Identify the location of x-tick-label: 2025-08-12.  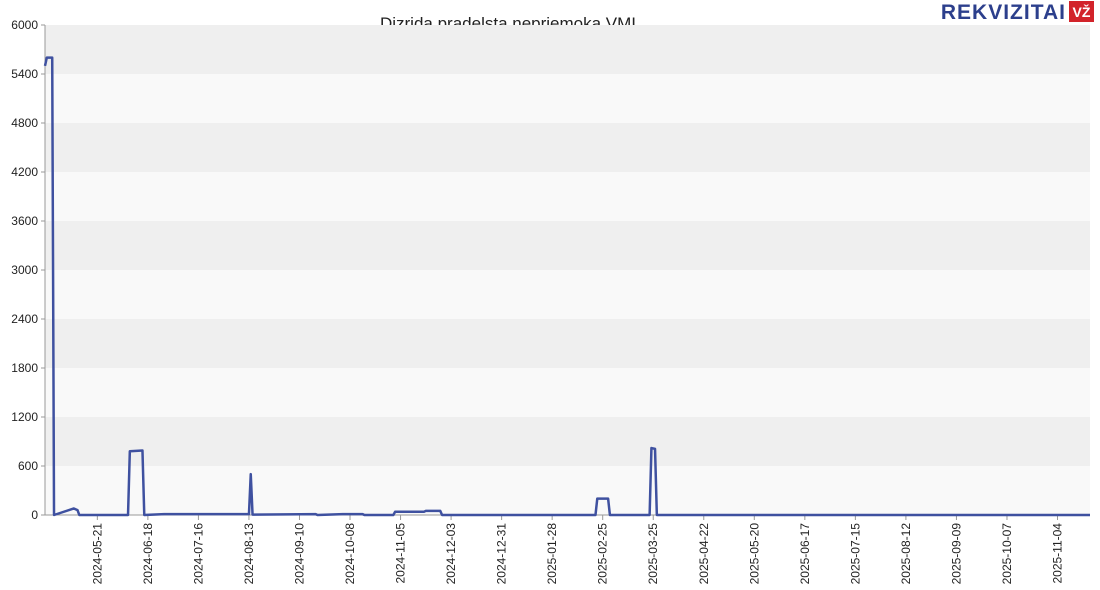
(906, 554).